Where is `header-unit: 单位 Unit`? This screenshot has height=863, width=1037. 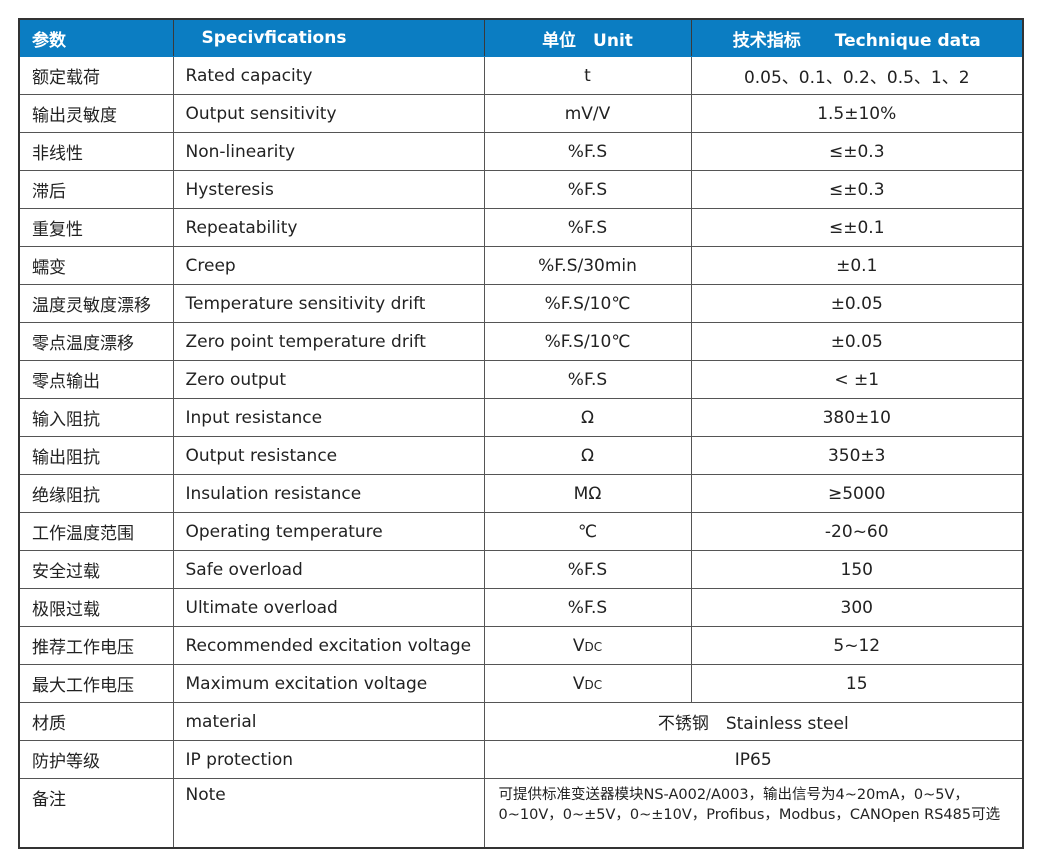
header-unit: 单位 Unit is located at coordinates (587, 37).